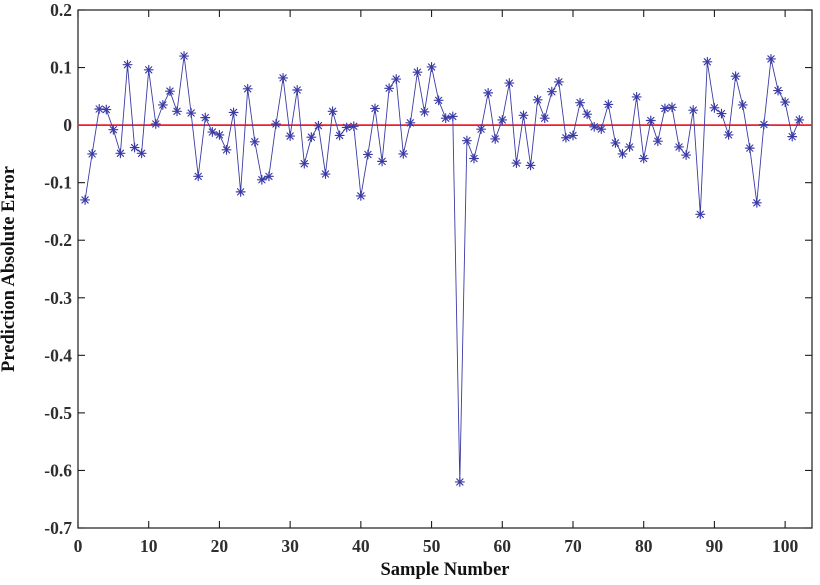 This screenshot has width=820, height=585. What do you see at coordinates (220, 546) in the screenshot?
I see `x-tick-label: 20` at bounding box center [220, 546].